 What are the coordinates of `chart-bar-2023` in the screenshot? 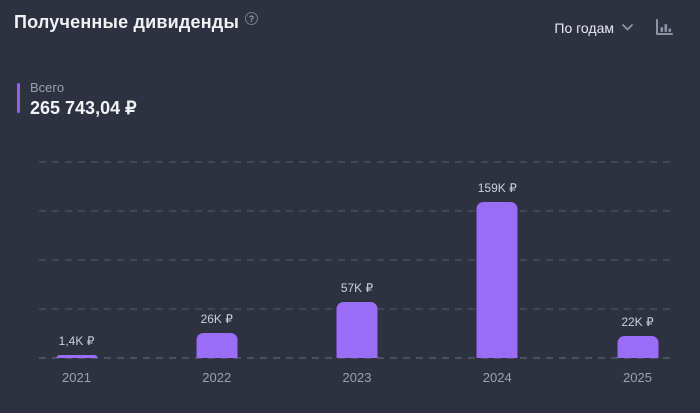 It's located at (357, 330).